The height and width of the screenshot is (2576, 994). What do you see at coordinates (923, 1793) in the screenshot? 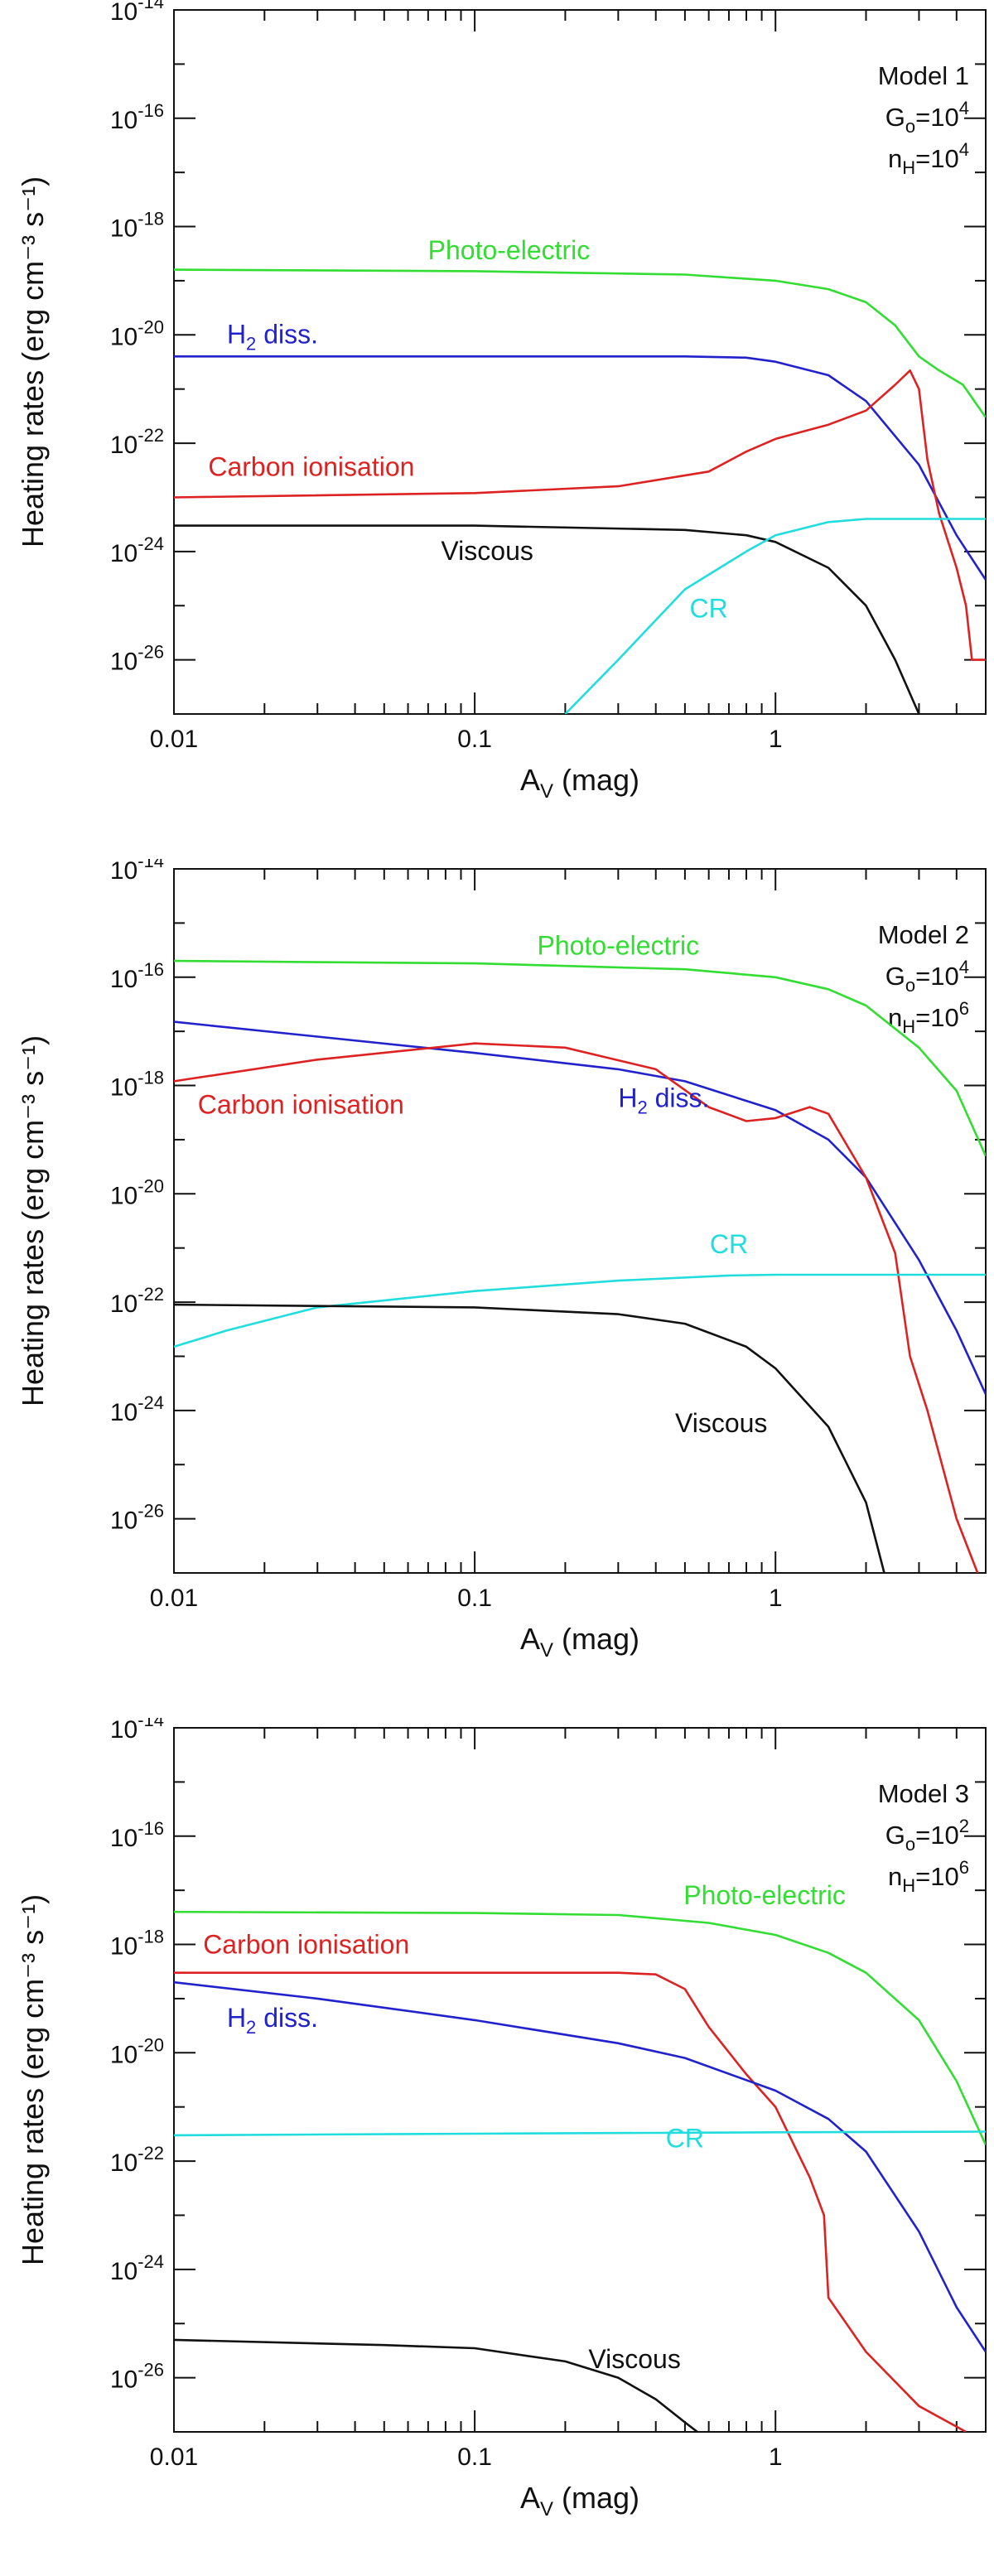
I see `model-name: Model 3` at bounding box center [923, 1793].